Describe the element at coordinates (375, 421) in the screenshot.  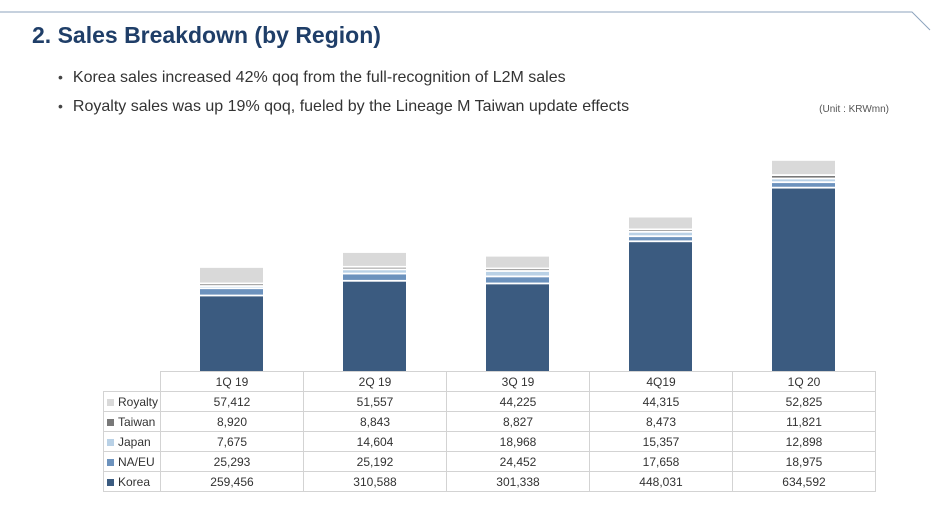
I see `table-cell: 8,843` at that location.